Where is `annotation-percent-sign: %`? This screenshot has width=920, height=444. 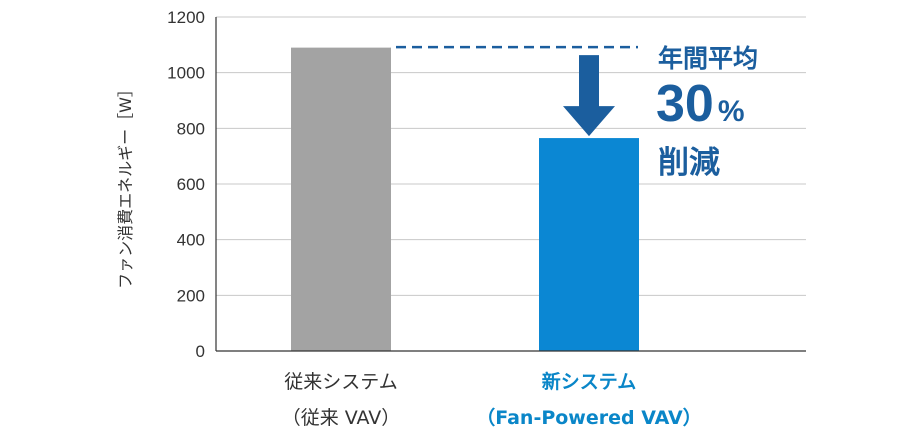
annotation-percent-sign: % is located at coordinates (731, 111).